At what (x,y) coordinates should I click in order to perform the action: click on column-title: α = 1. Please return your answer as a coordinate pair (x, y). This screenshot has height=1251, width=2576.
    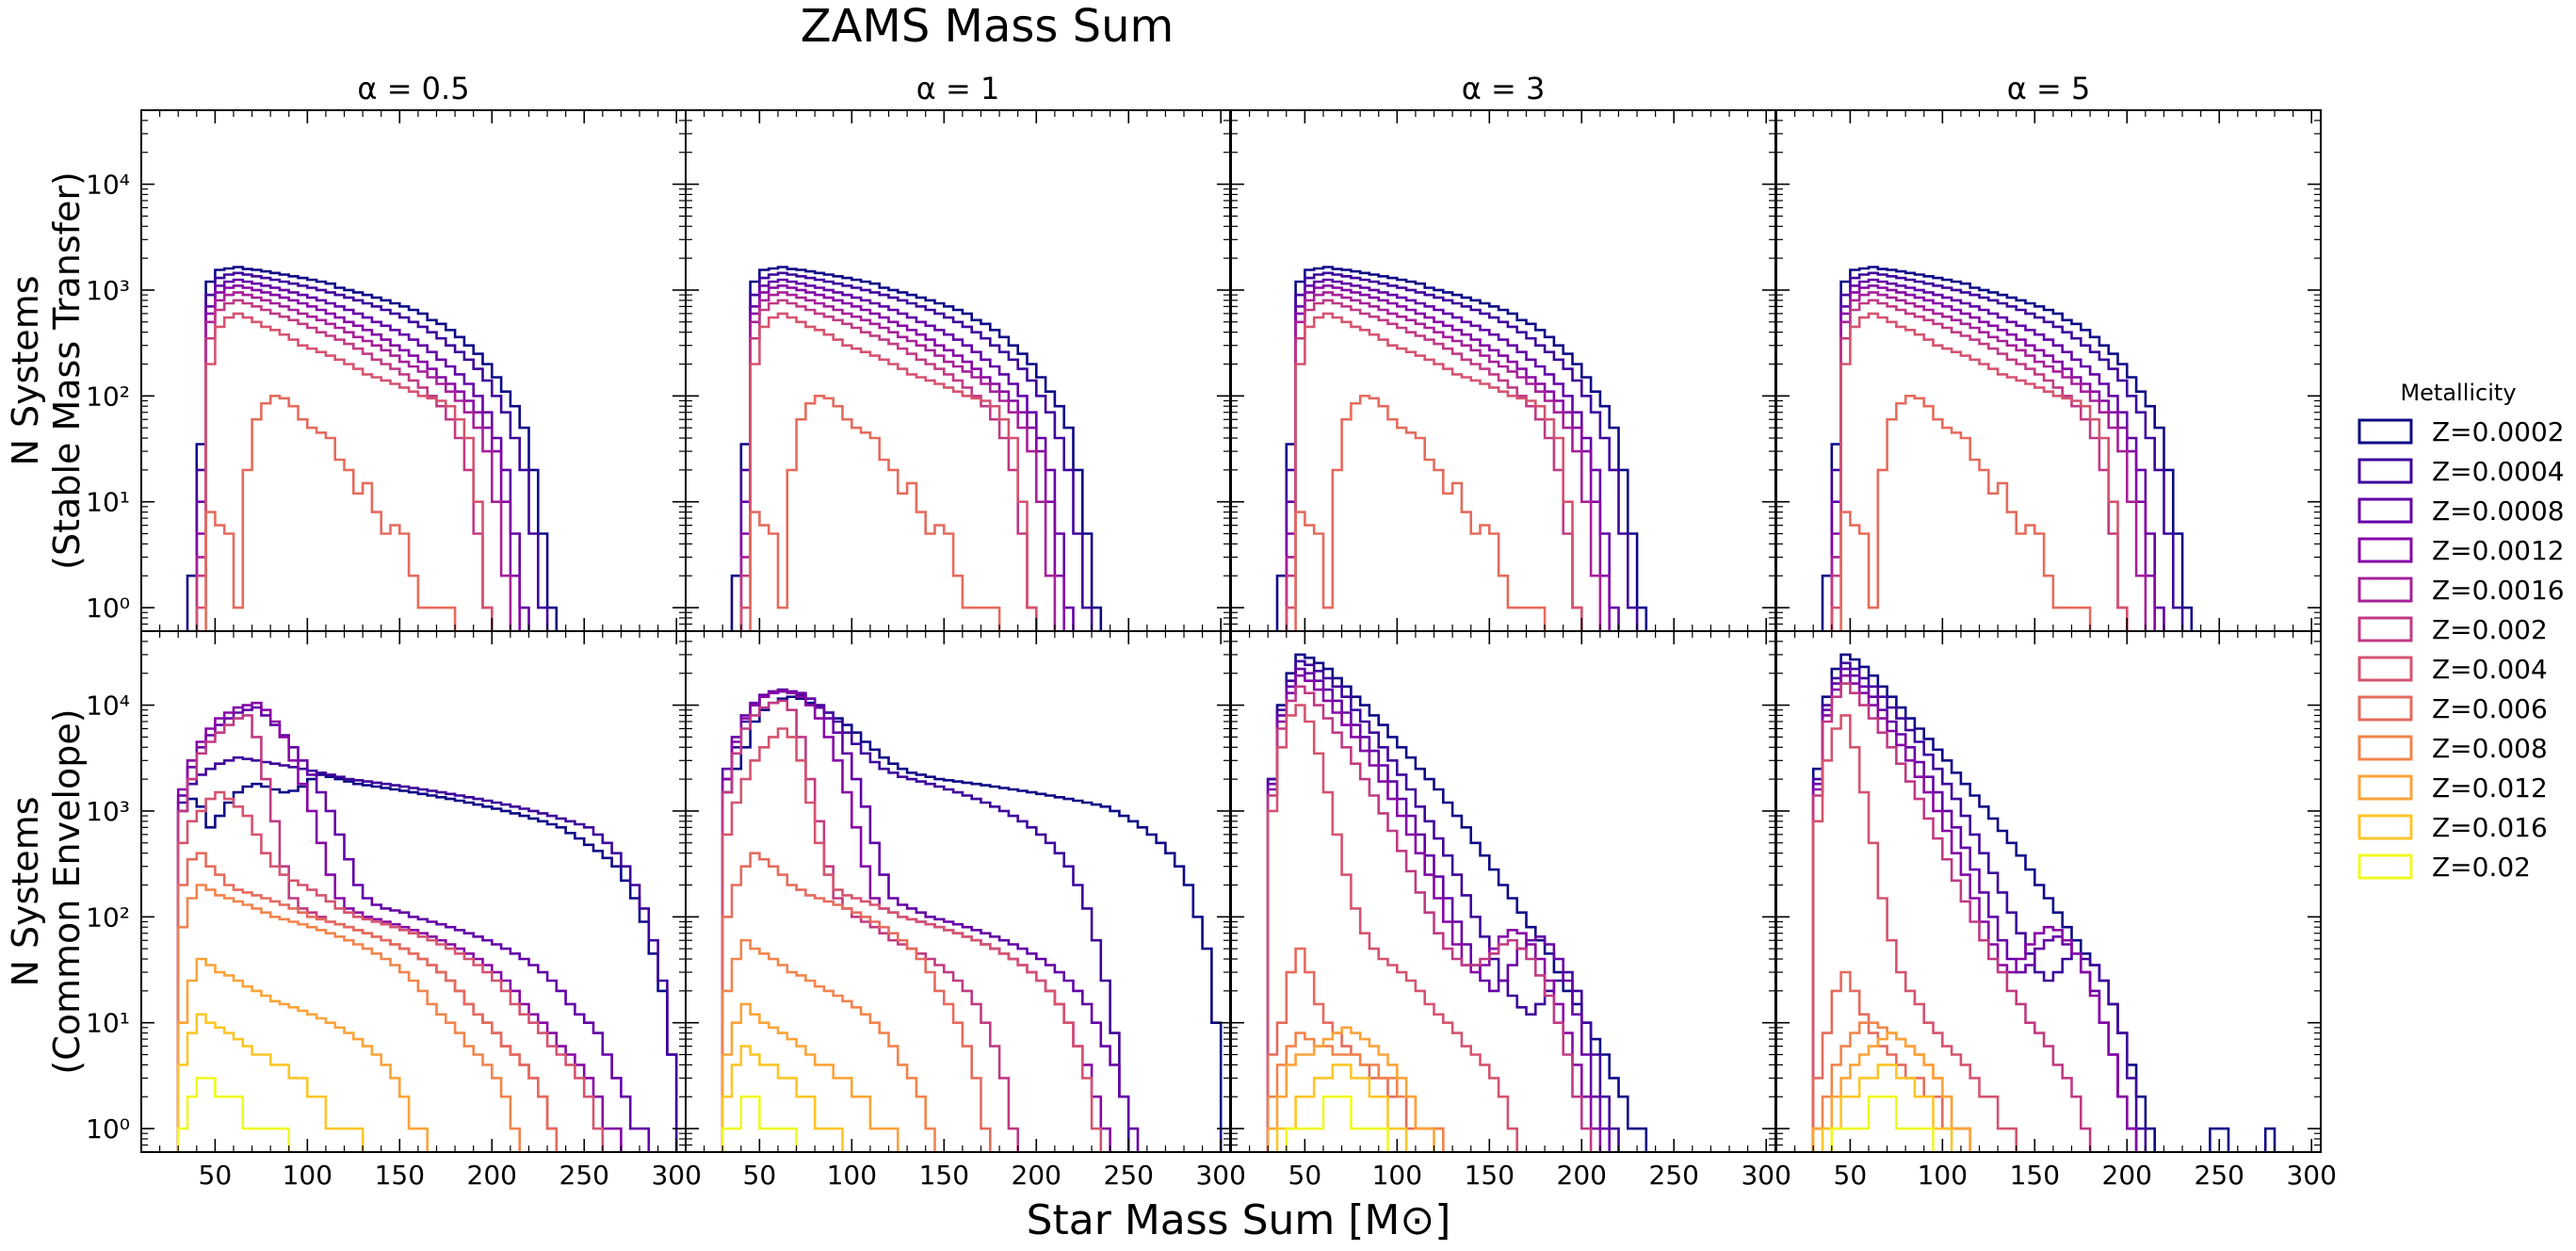
    Looking at the image, I should click on (958, 88).